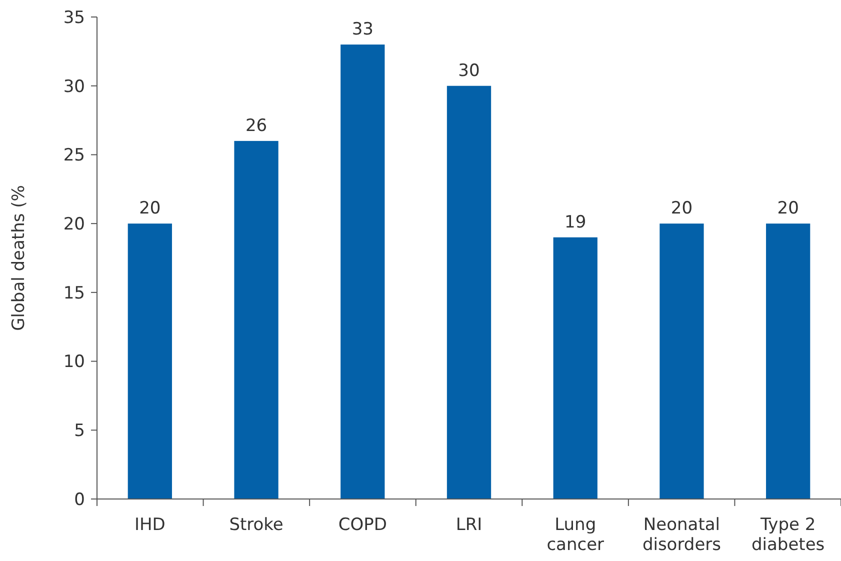 Image resolution: width=841 pixels, height=561 pixels. Describe the element at coordinates (74, 293) in the screenshot. I see `y-tick-label: 15` at that location.